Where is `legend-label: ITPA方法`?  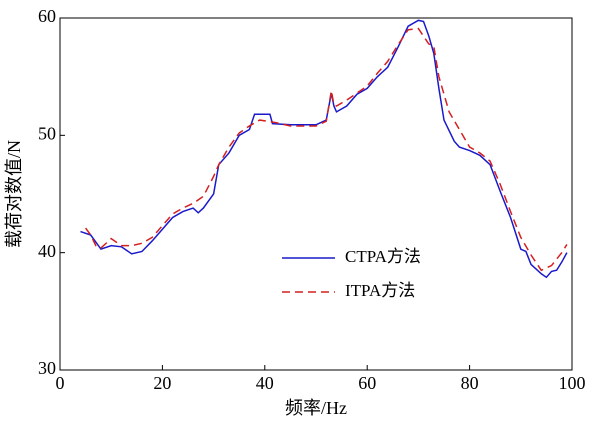 legend-label: ITPA方法 is located at coordinates (380, 290).